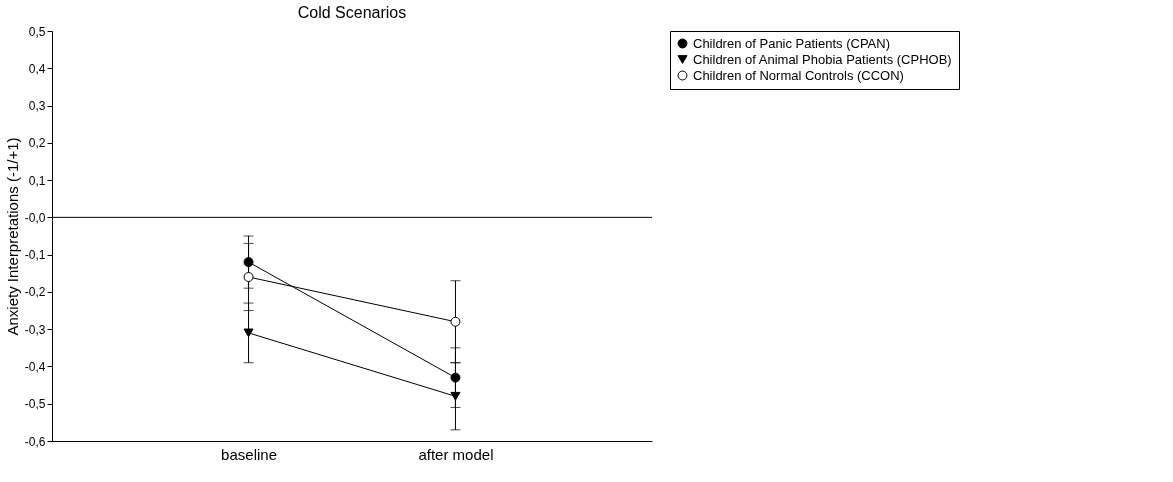  I want to click on y-tick-label: 0,2, so click(37, 143).